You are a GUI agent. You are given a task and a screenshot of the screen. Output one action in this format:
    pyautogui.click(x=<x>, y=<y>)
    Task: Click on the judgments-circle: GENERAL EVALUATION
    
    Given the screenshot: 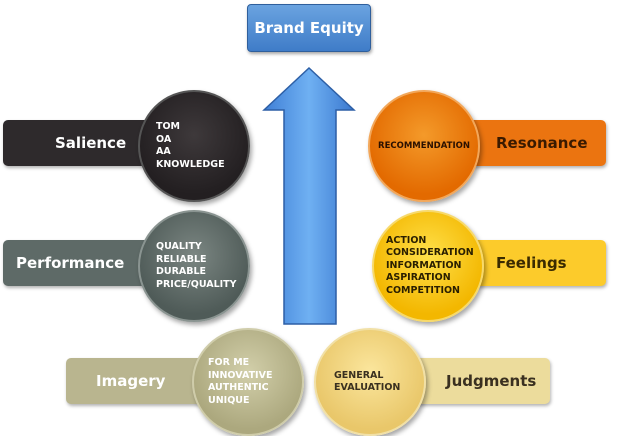 What is the action you would take?
    pyautogui.click(x=370, y=382)
    